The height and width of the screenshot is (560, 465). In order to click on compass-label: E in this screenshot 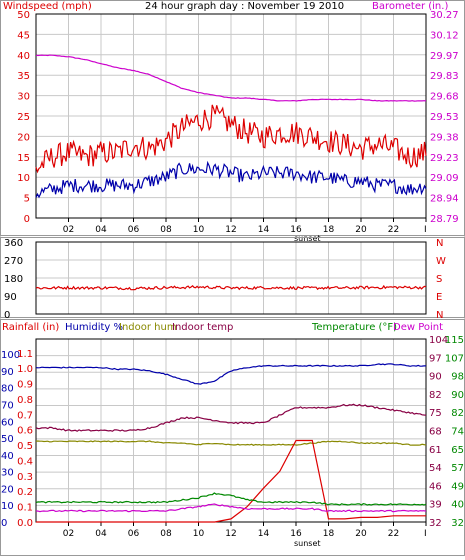, I will do `click(439, 297)`.